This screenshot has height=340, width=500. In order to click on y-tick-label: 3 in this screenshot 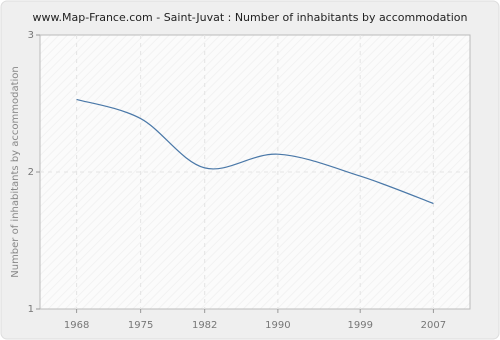, I will do `click(31, 35)`.